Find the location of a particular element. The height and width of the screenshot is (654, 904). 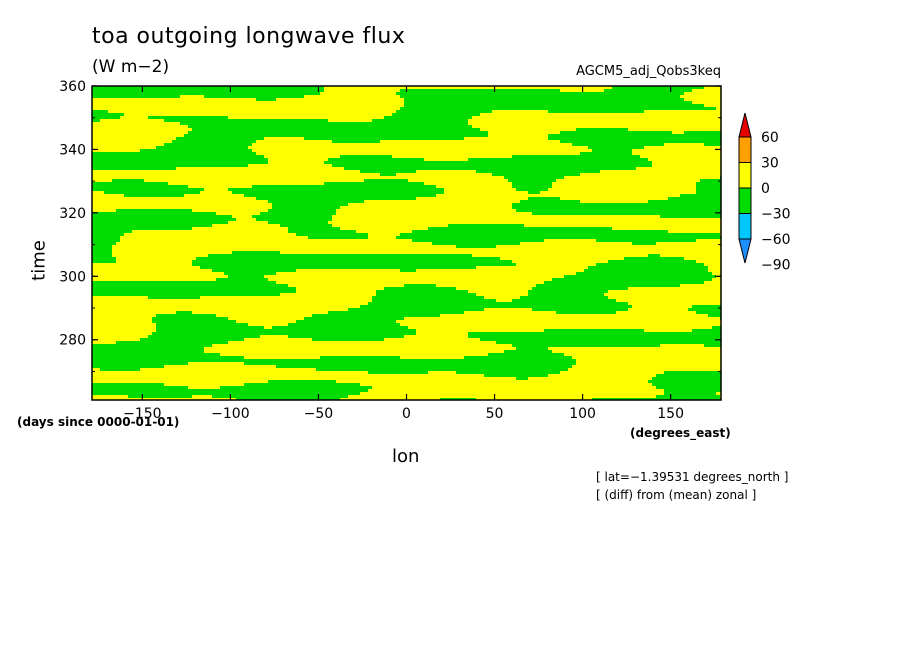

x-tick-label: −50 is located at coordinates (319, 414).